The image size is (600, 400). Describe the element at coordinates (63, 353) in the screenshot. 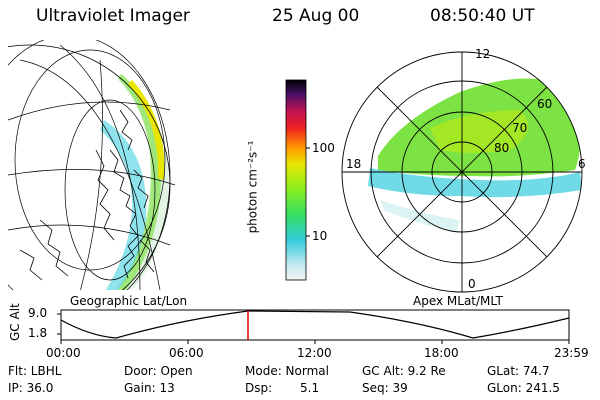

I see `timeline-xtick-0000: 00:00` at that location.